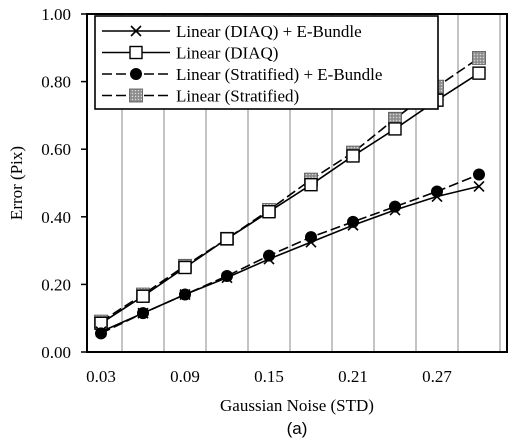 The image size is (513, 441). Describe the element at coordinates (56, 352) in the screenshot. I see `y-tick-label: 0.00` at that location.